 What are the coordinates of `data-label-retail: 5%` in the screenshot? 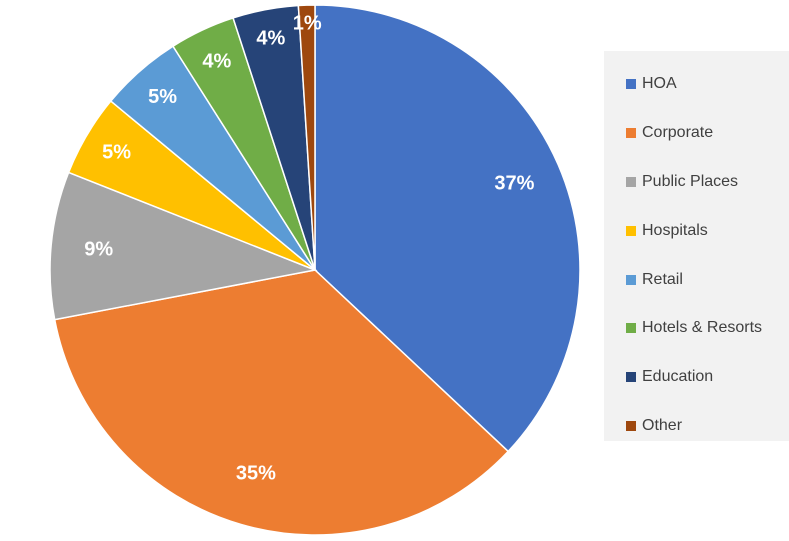 It's located at (162, 97).